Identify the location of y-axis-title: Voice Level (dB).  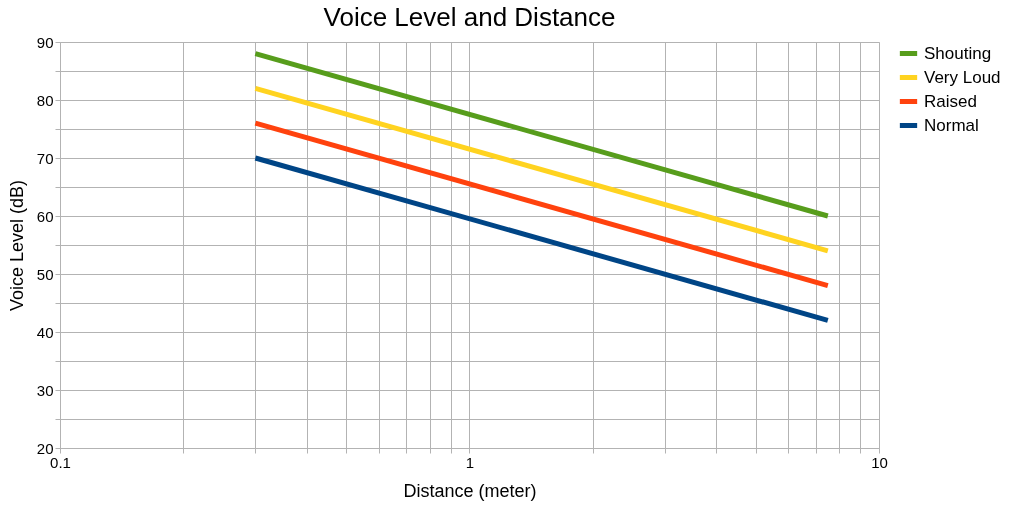
(16, 245).